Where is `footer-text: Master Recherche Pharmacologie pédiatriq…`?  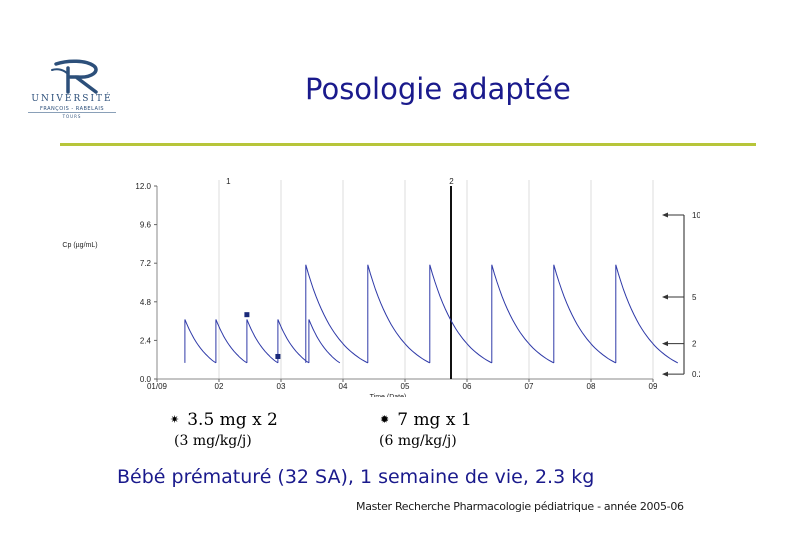 footer-text: Master Recherche Pharmacologie pédiatriq… is located at coordinates (520, 506).